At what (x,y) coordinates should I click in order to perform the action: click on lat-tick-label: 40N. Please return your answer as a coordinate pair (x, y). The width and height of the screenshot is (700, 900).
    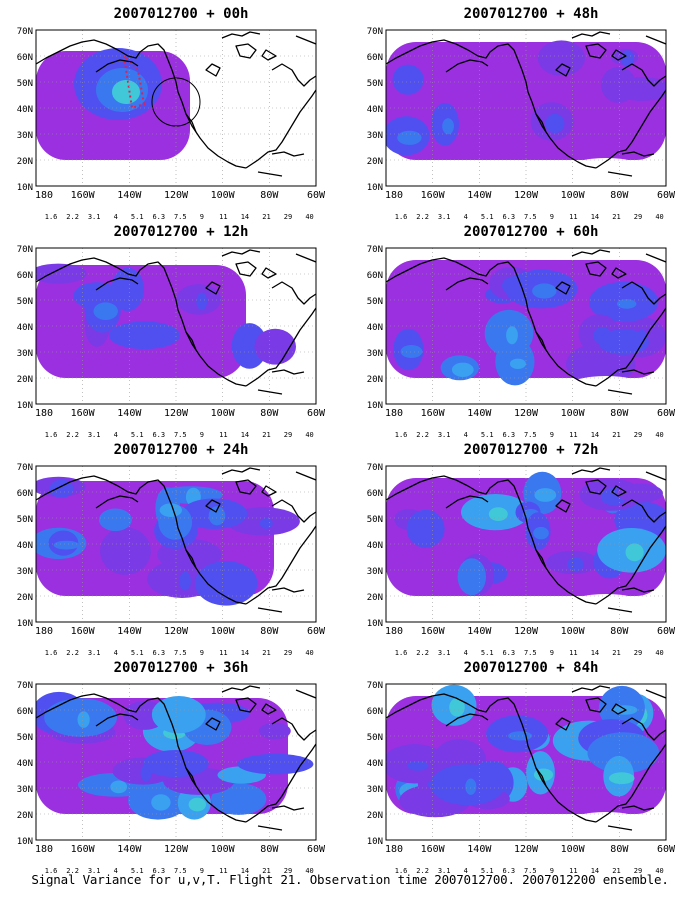
    Looking at the image, I should click on (375, 328).